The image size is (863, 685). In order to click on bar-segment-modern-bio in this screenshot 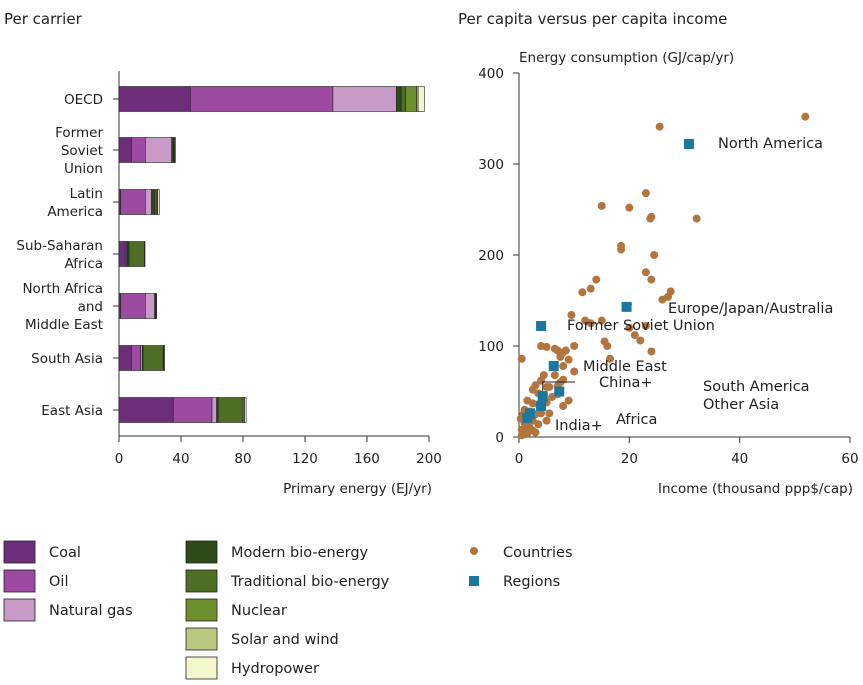, I will do `click(399, 99)`.